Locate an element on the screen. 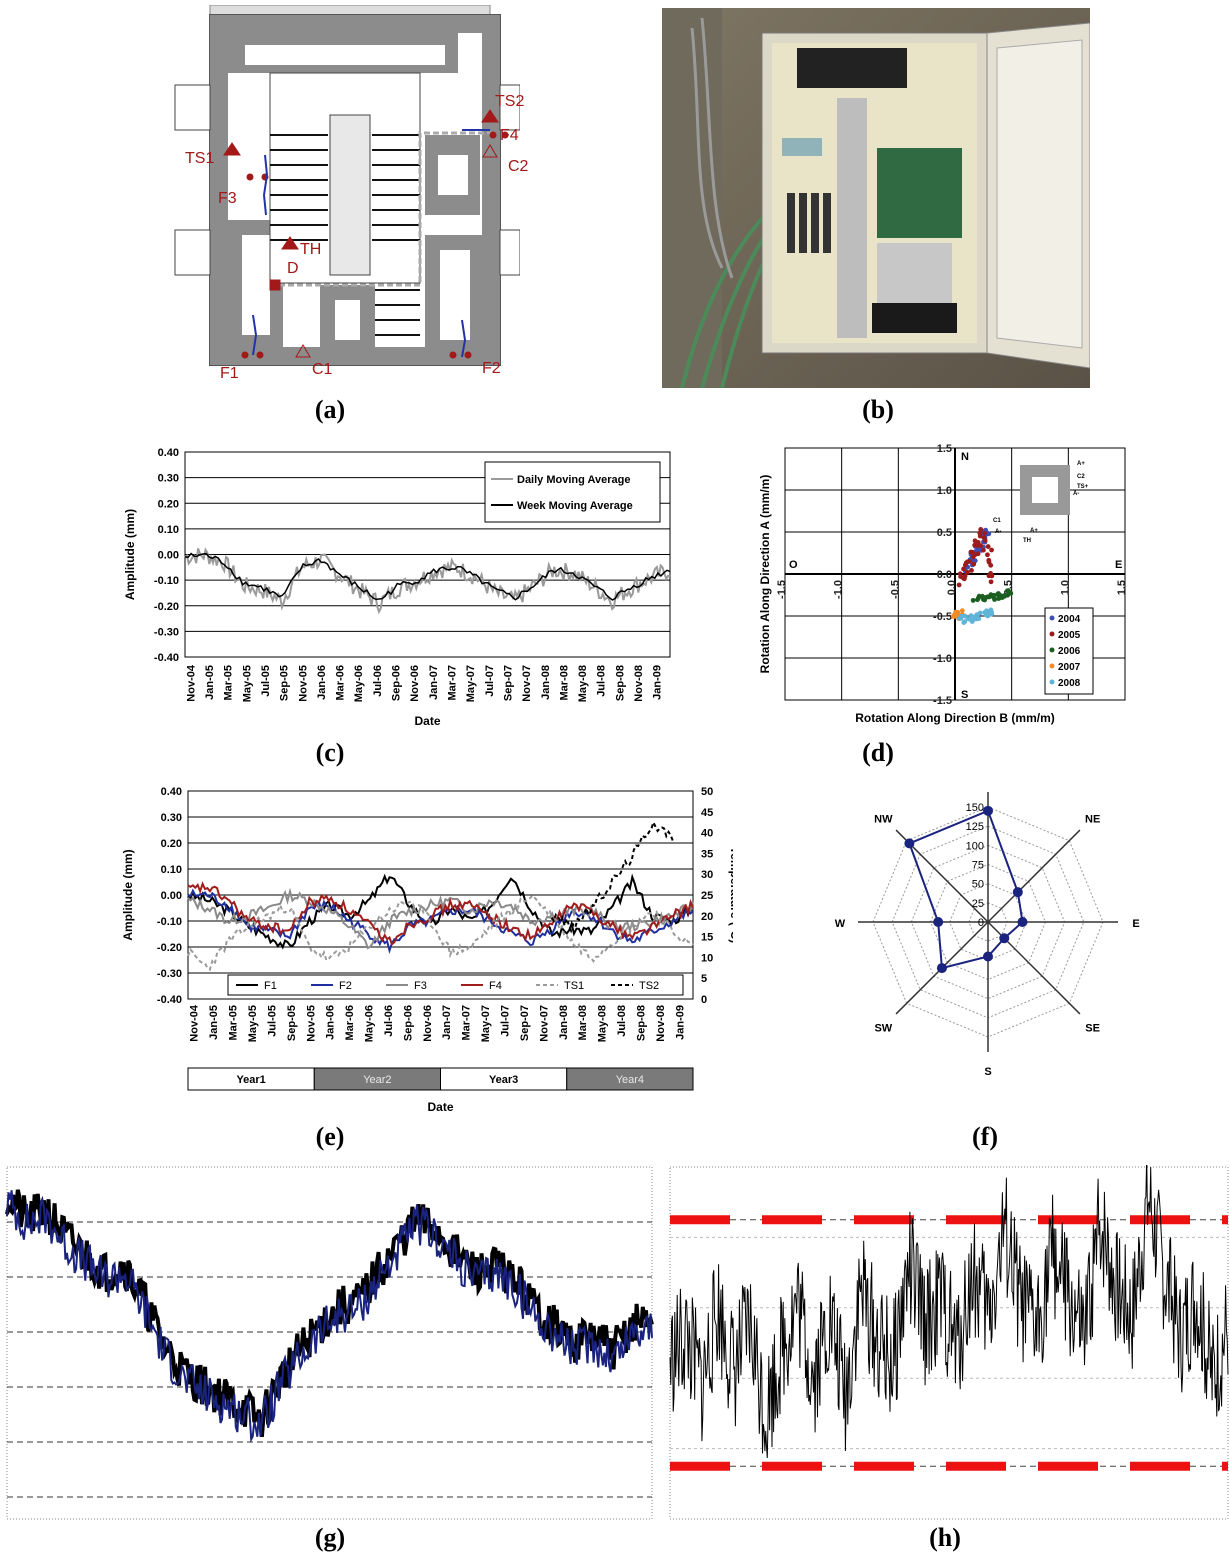 The image size is (1230, 1557). y2tick-e: 45 is located at coordinates (707, 813).